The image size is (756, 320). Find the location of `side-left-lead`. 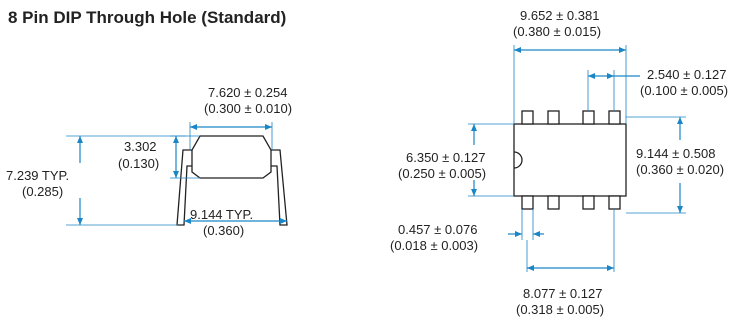

side-left-lead is located at coordinates (184, 187).